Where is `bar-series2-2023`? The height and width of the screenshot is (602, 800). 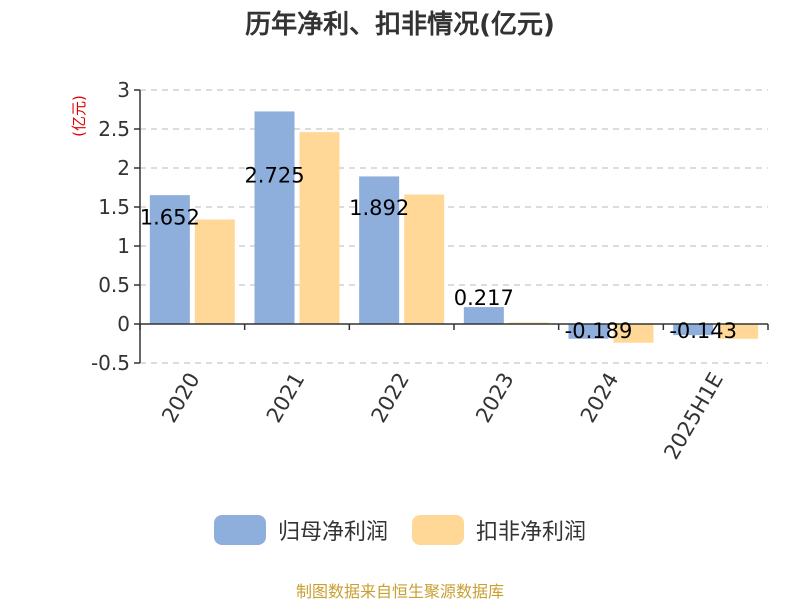
bar-series2-2023 is located at coordinates (528, 323).